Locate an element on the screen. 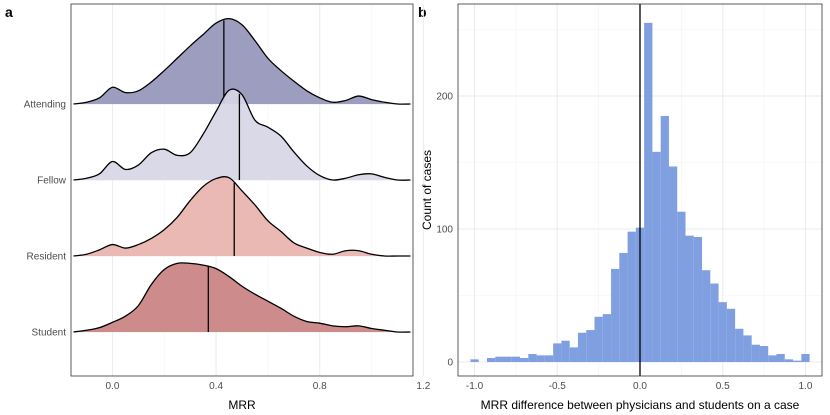 The height and width of the screenshot is (415, 830). ridgeline-y-axis: Attending Fellow Resident Student is located at coordinates (45, 219).